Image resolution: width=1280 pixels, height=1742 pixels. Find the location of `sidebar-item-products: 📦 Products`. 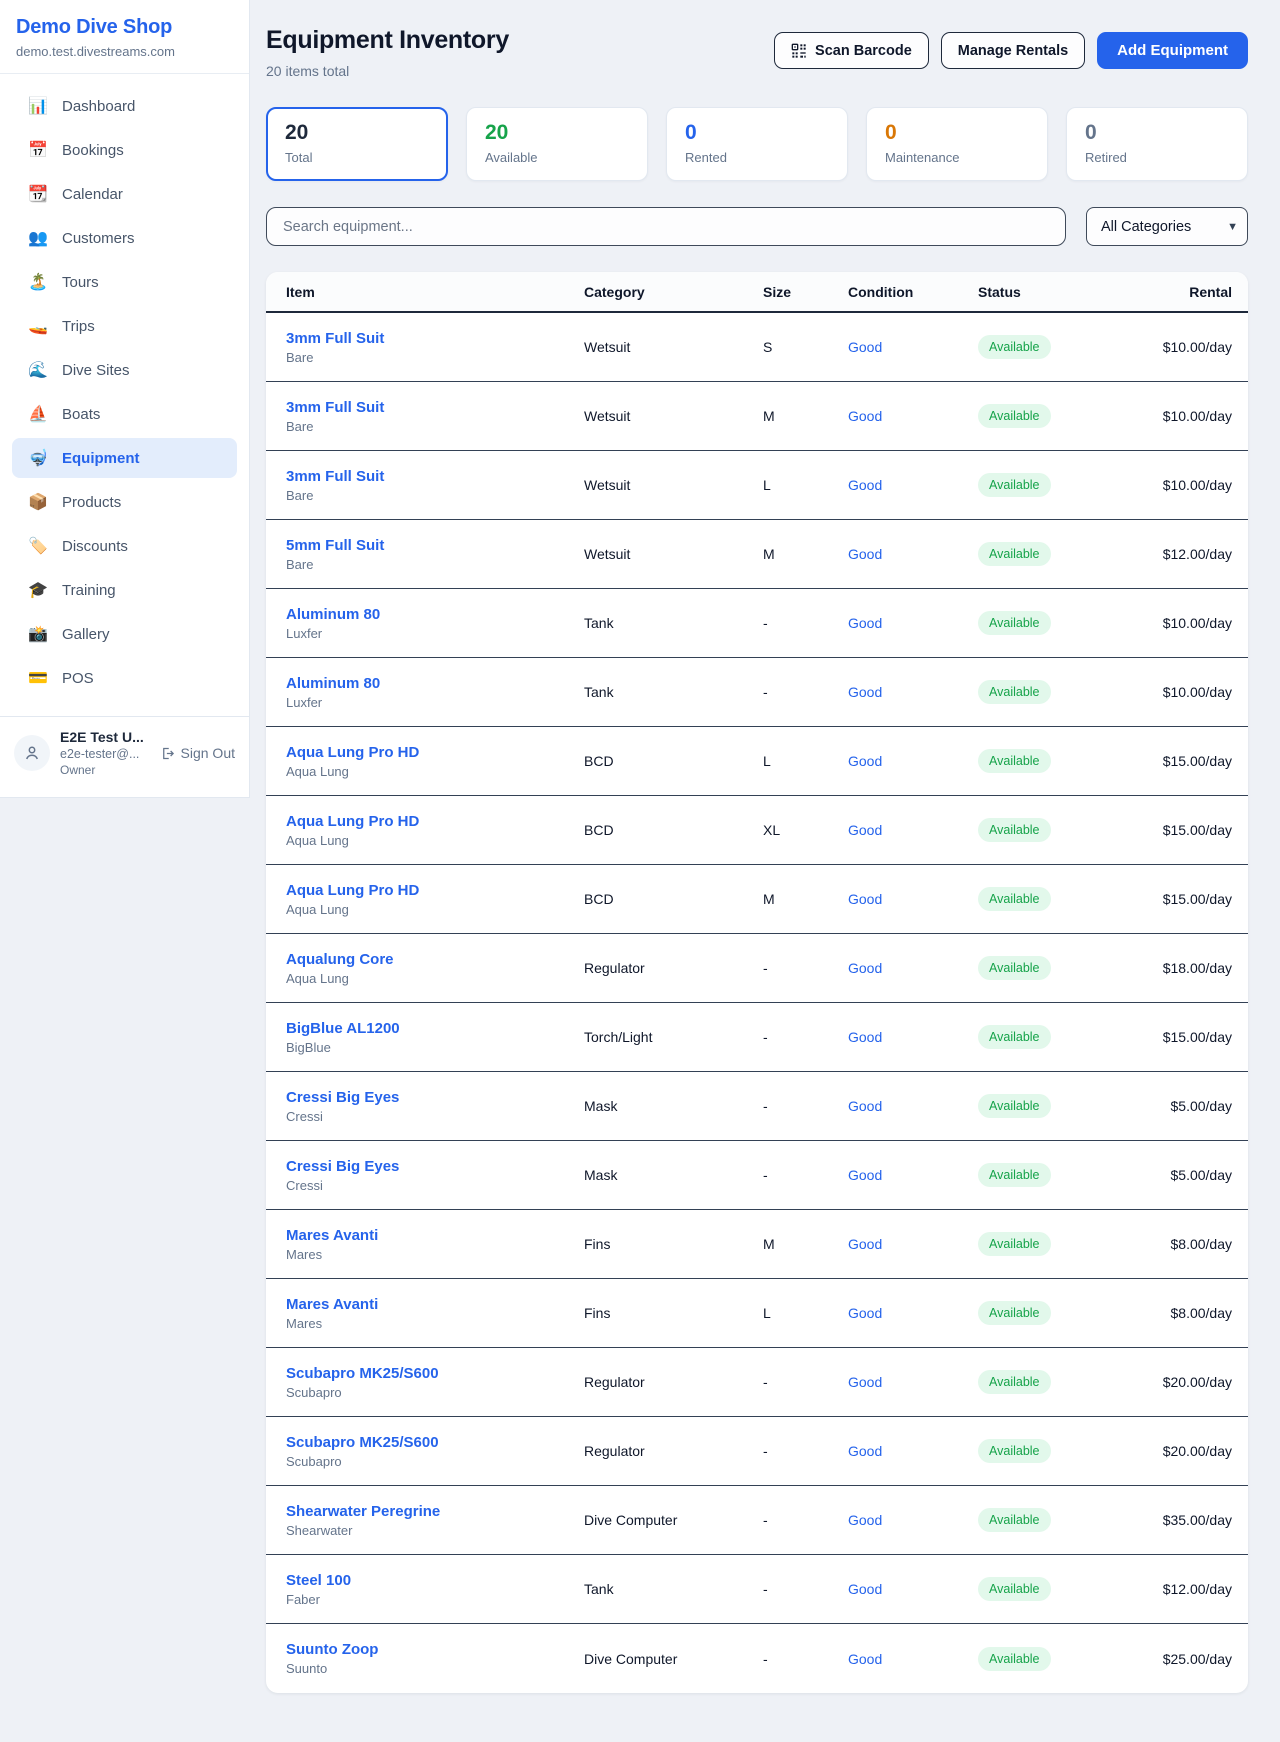

sidebar-item-products: 📦 Products is located at coordinates (124, 502).